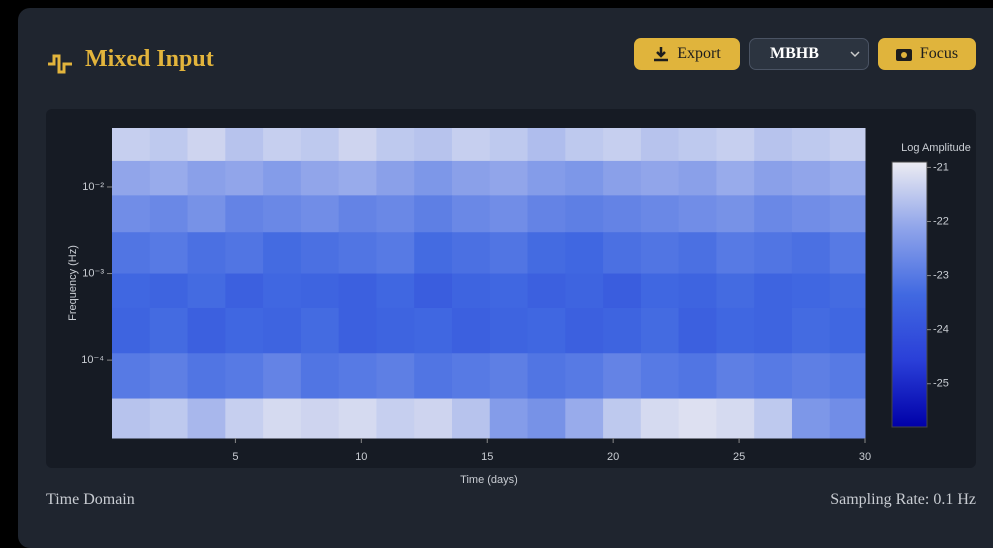 The height and width of the screenshot is (548, 993). I want to click on export-button: Export, so click(687, 54).